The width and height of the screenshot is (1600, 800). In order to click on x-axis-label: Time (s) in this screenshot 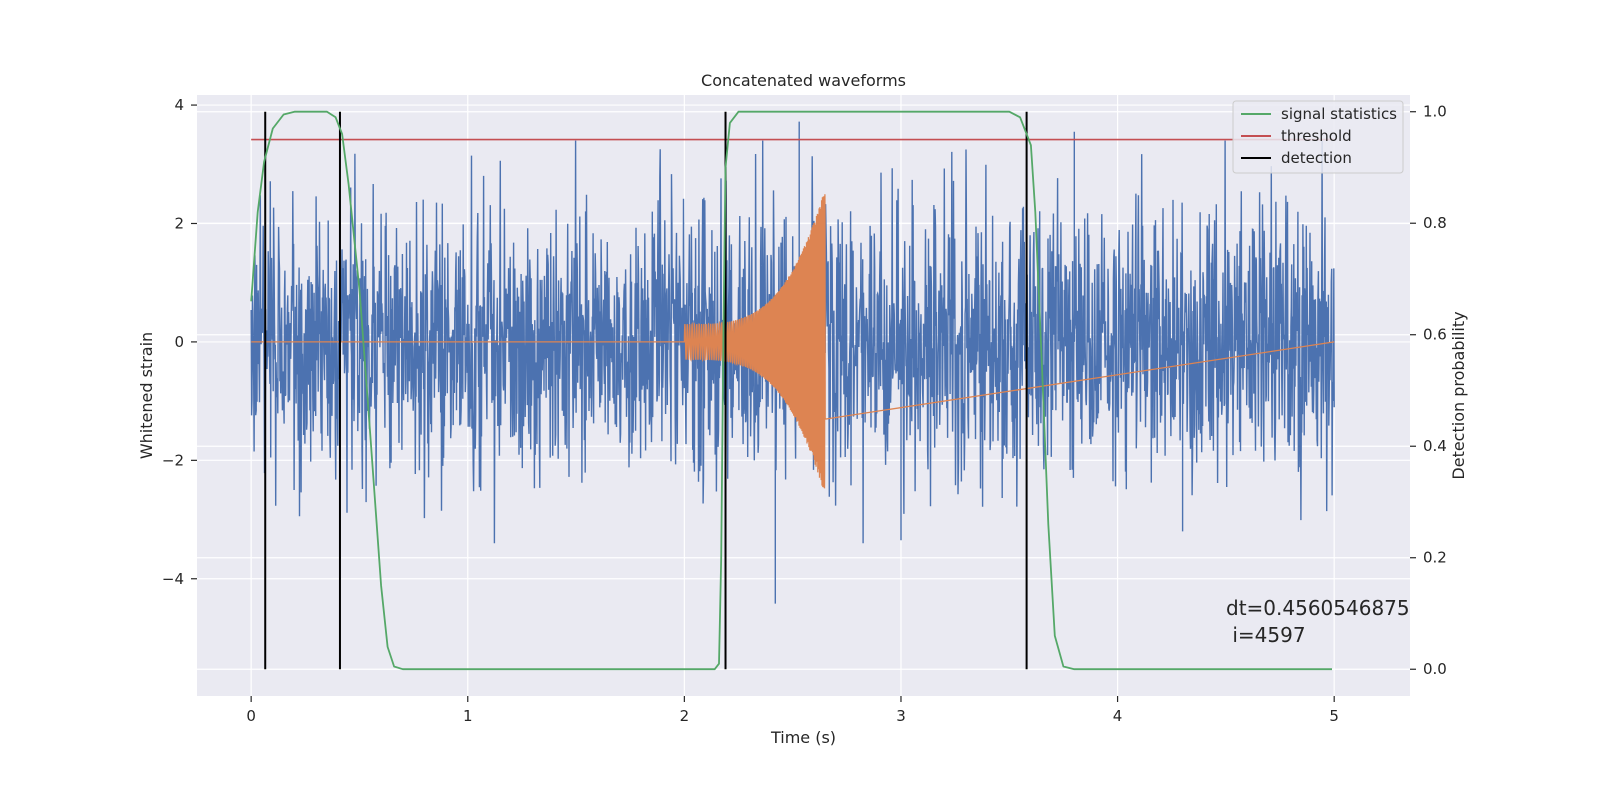, I will do `click(803, 737)`.